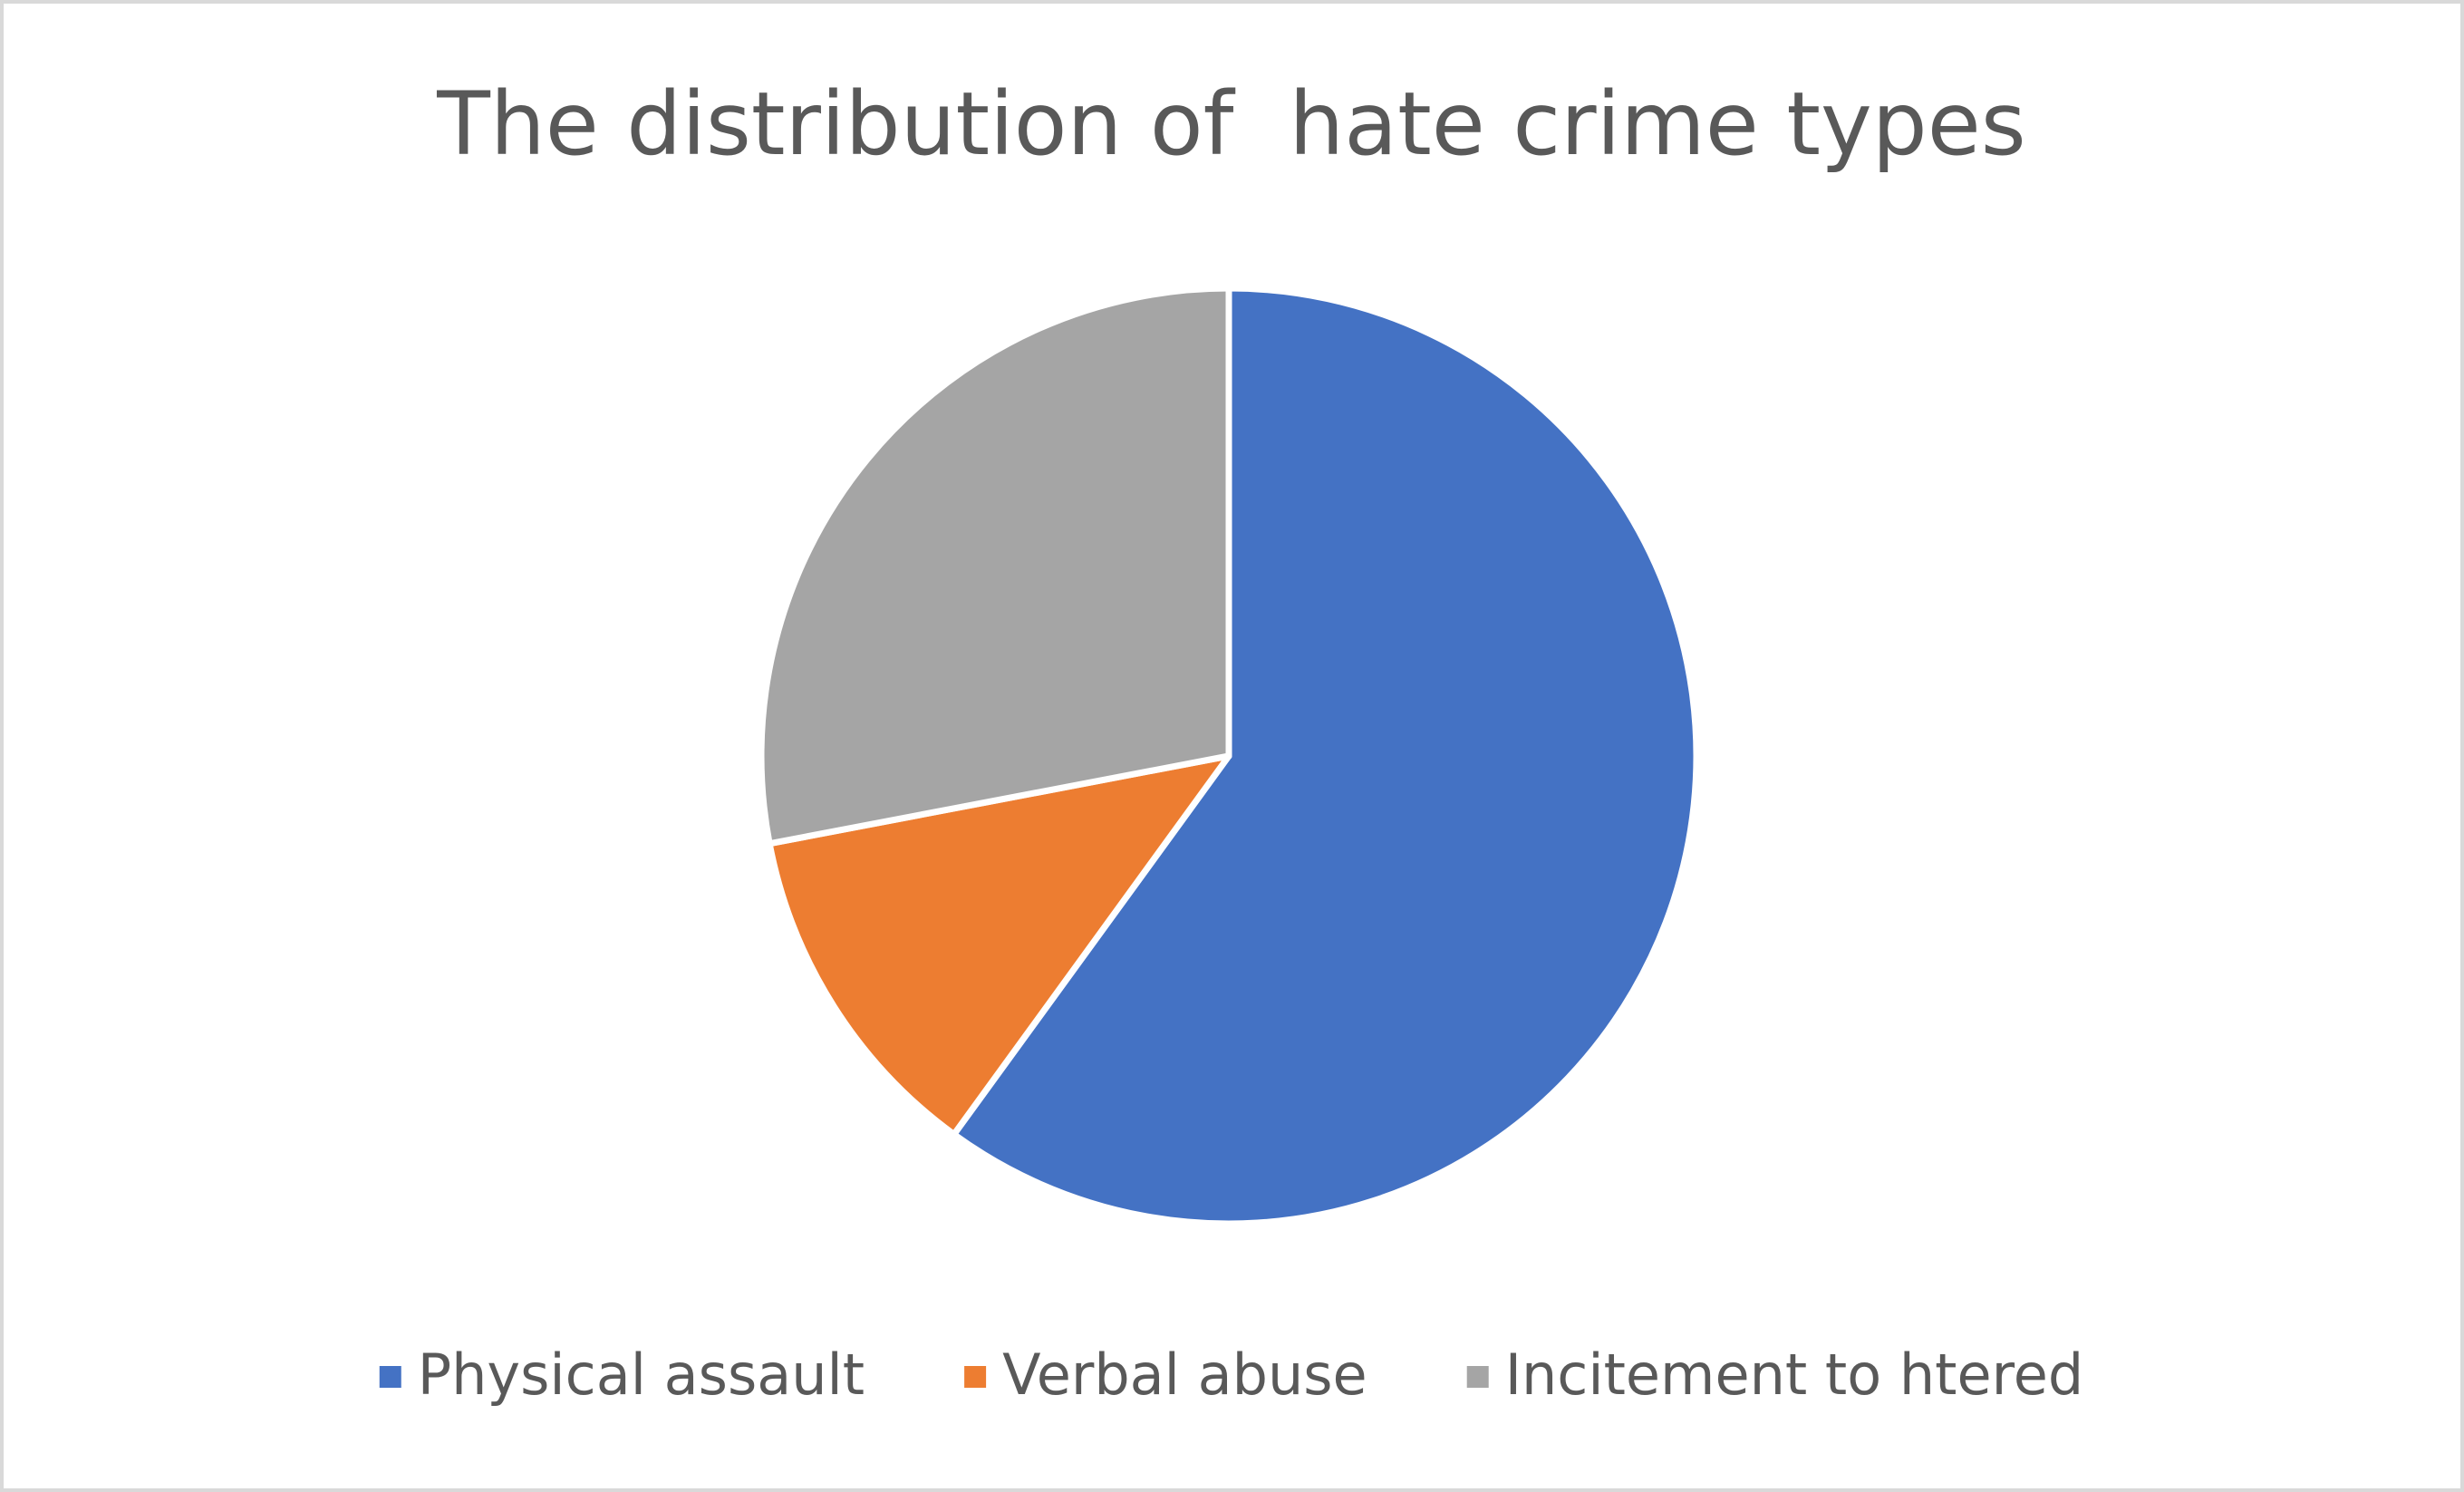 Image resolution: width=2464 pixels, height=1492 pixels. What do you see at coordinates (1184, 1375) in the screenshot?
I see `legend-text: Verbal abuse` at bounding box center [1184, 1375].